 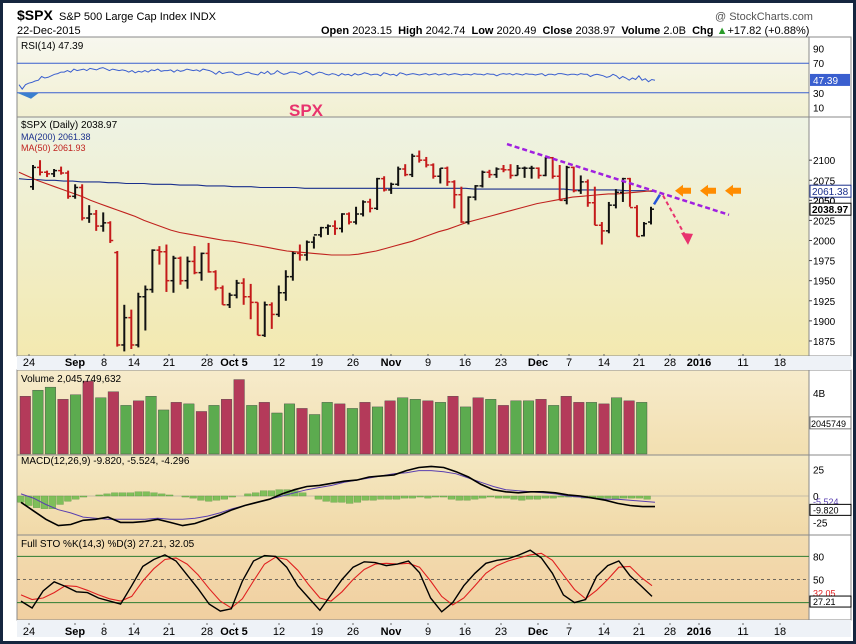 What do you see at coordinates (819, 64) in the screenshot?
I see `rsi-tick-label: 70` at bounding box center [819, 64].